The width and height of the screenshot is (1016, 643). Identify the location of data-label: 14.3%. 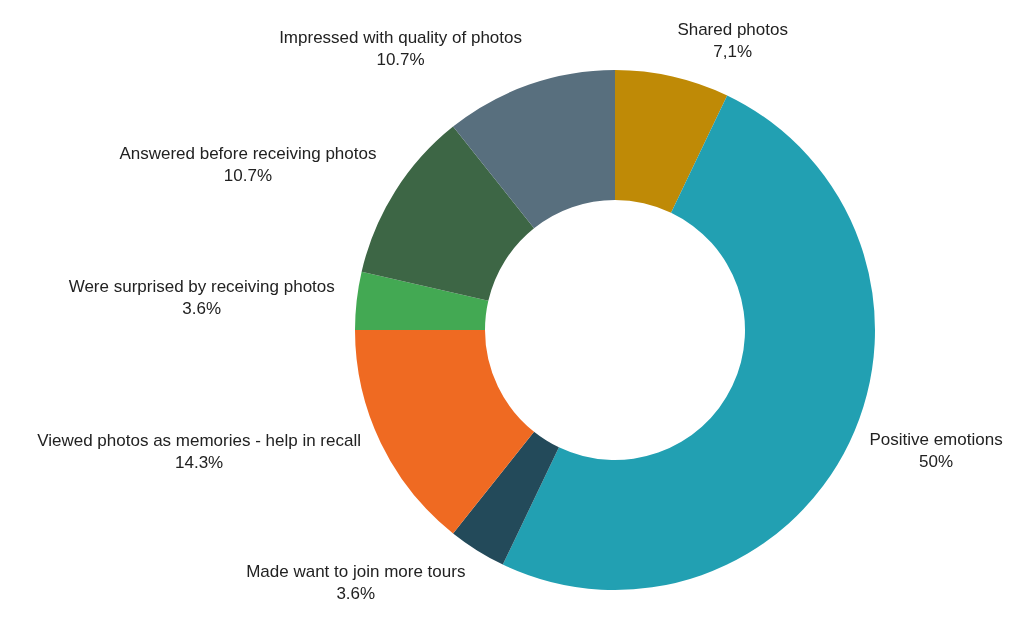
(199, 463).